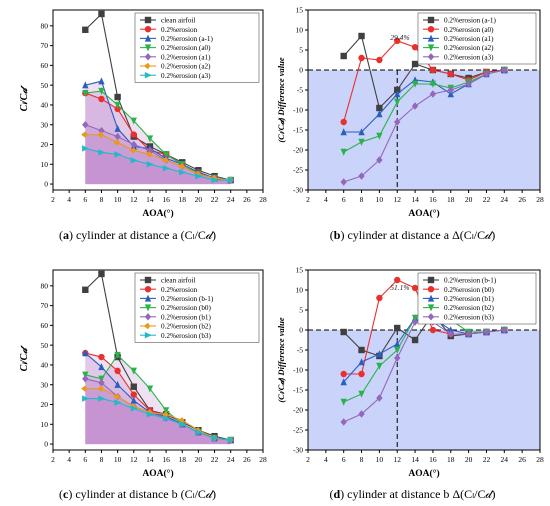 The image size is (550, 506). Describe the element at coordinates (399, 37) in the screenshot. I see `peak-annotation: 29.4%` at that location.